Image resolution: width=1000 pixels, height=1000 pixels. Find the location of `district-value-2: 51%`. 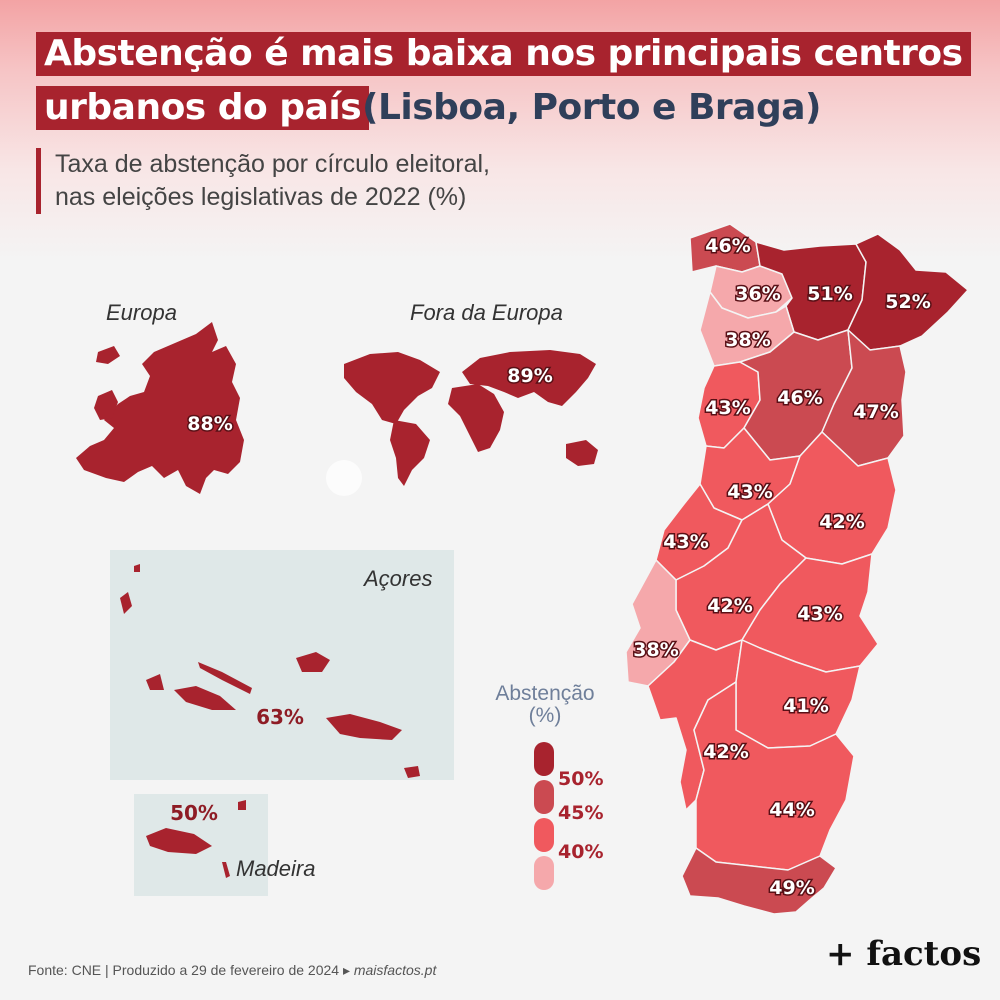

district-value-2: 51% is located at coordinates (829, 294).